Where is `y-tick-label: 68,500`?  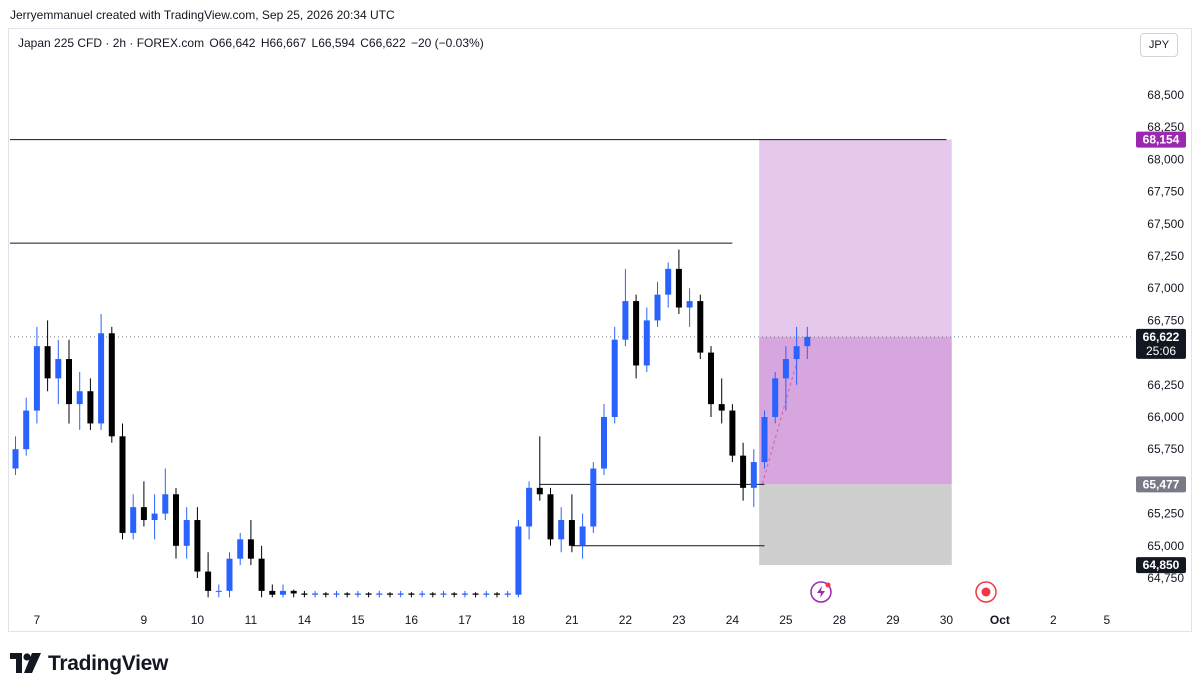
y-tick-label: 68,500 is located at coordinates (1165, 95).